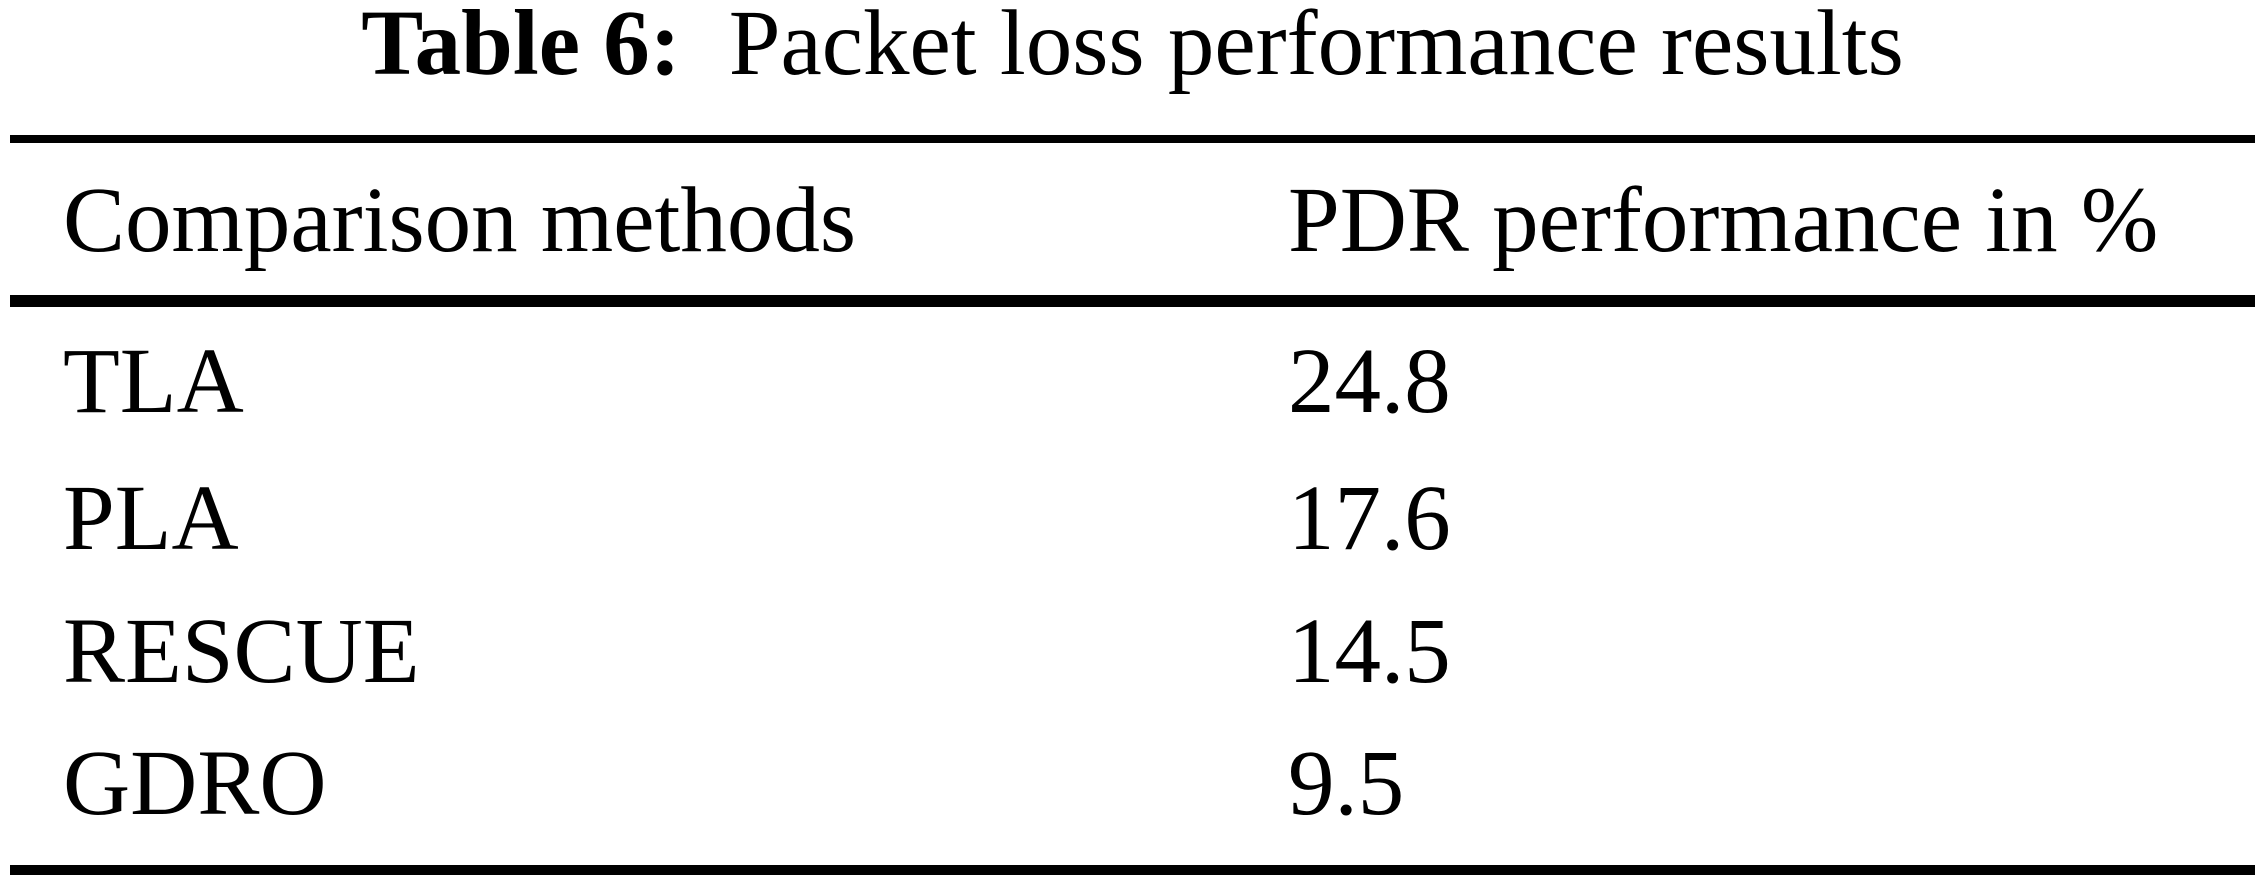 The width and height of the screenshot is (2265, 881). What do you see at coordinates (151, 518) in the screenshot?
I see `method-cell: PLA` at bounding box center [151, 518].